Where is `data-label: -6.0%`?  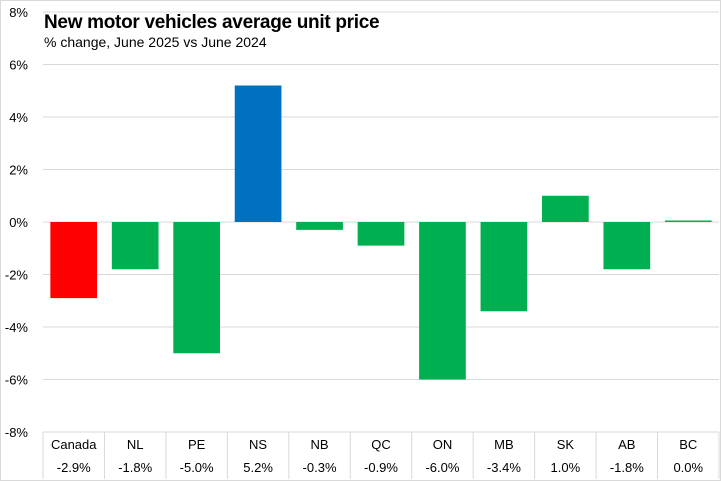
data-label: -6.0% is located at coordinates (442, 467).